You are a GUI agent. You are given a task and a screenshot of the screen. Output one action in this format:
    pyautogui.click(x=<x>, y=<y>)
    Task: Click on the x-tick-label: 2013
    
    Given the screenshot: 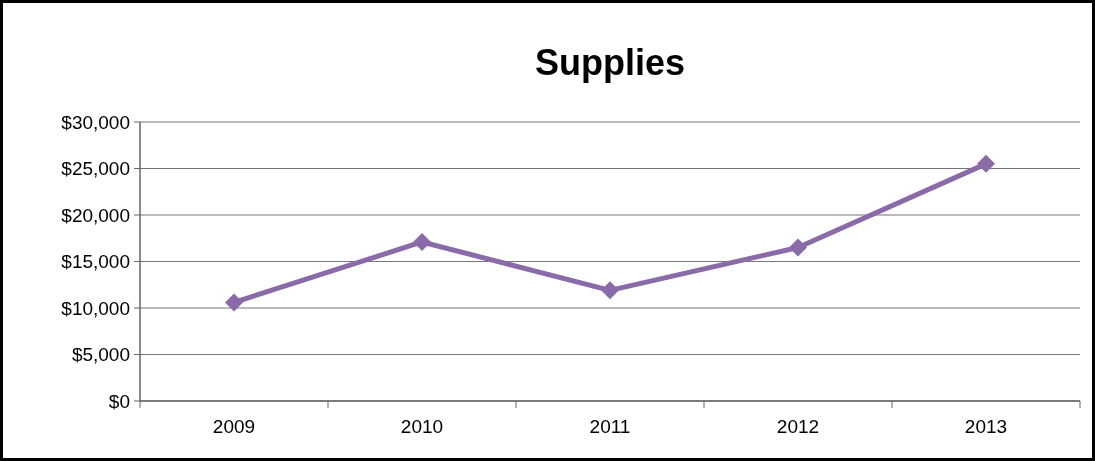 What is the action you would take?
    pyautogui.click(x=986, y=426)
    